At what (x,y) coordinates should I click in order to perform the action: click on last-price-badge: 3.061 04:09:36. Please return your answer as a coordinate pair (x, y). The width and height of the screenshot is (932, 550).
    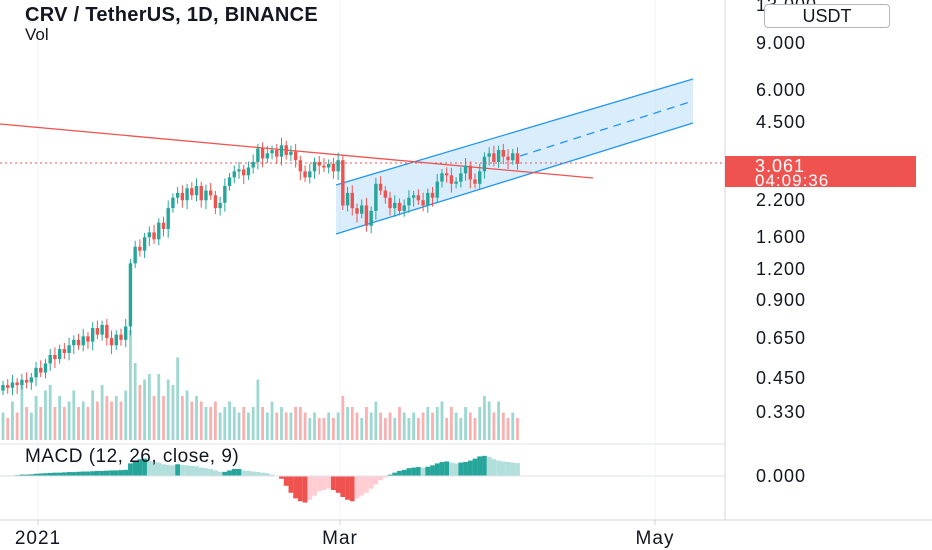
    Looking at the image, I should click on (820, 173).